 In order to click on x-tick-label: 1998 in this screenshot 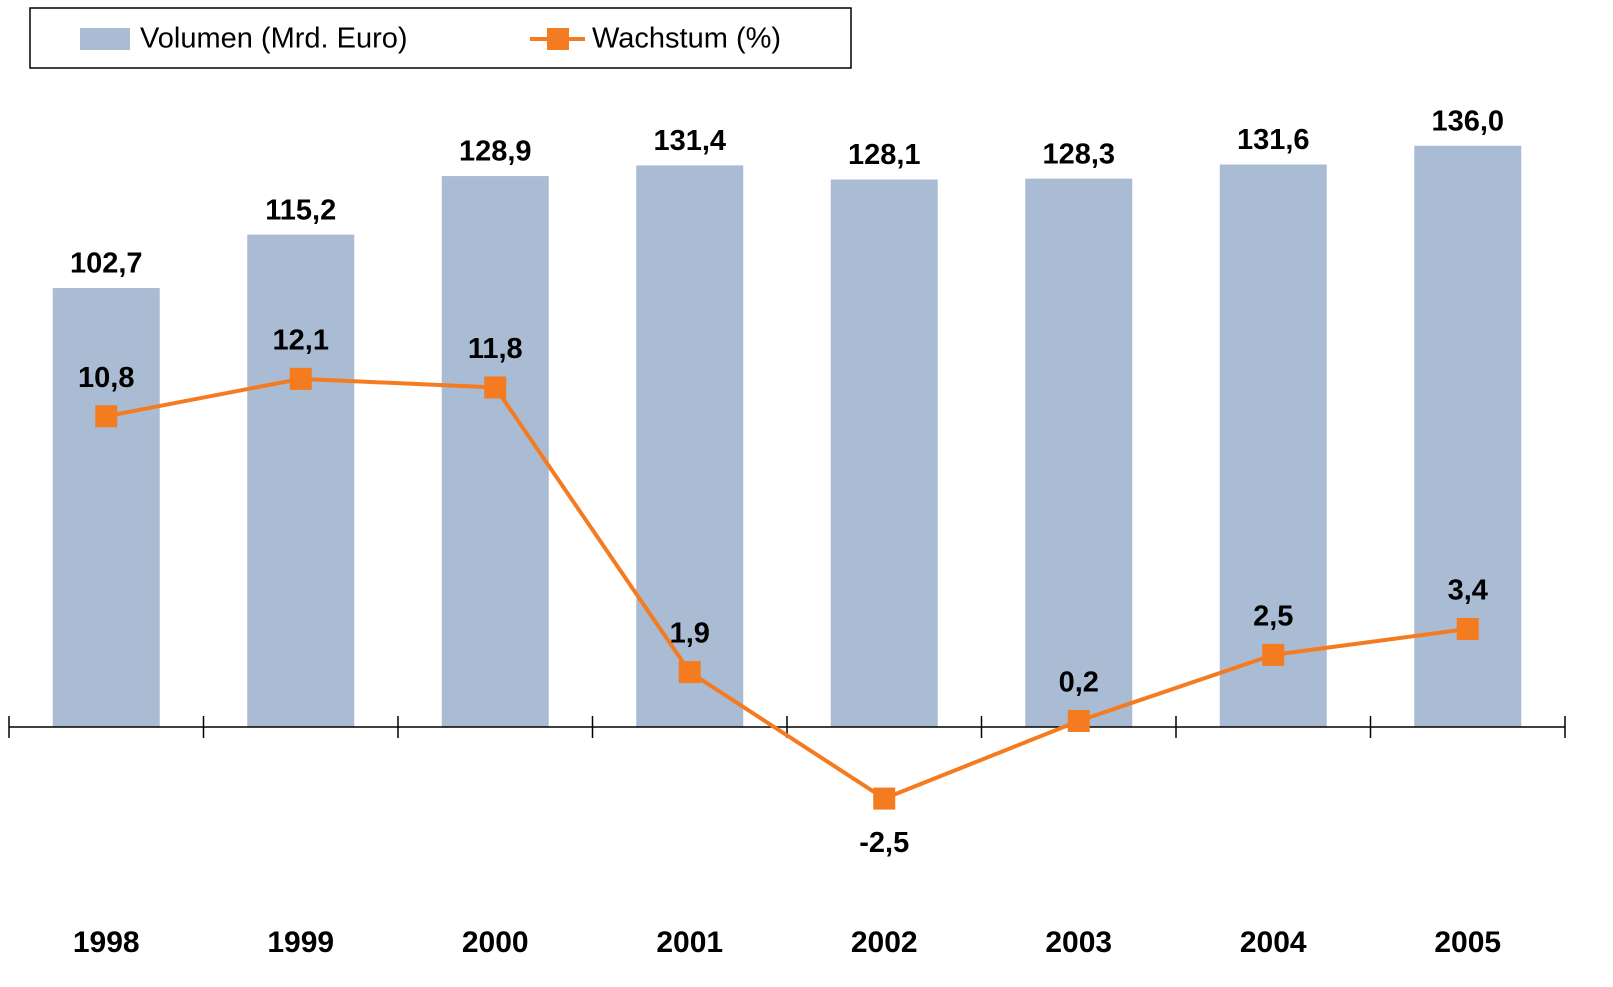, I will do `click(106, 942)`.